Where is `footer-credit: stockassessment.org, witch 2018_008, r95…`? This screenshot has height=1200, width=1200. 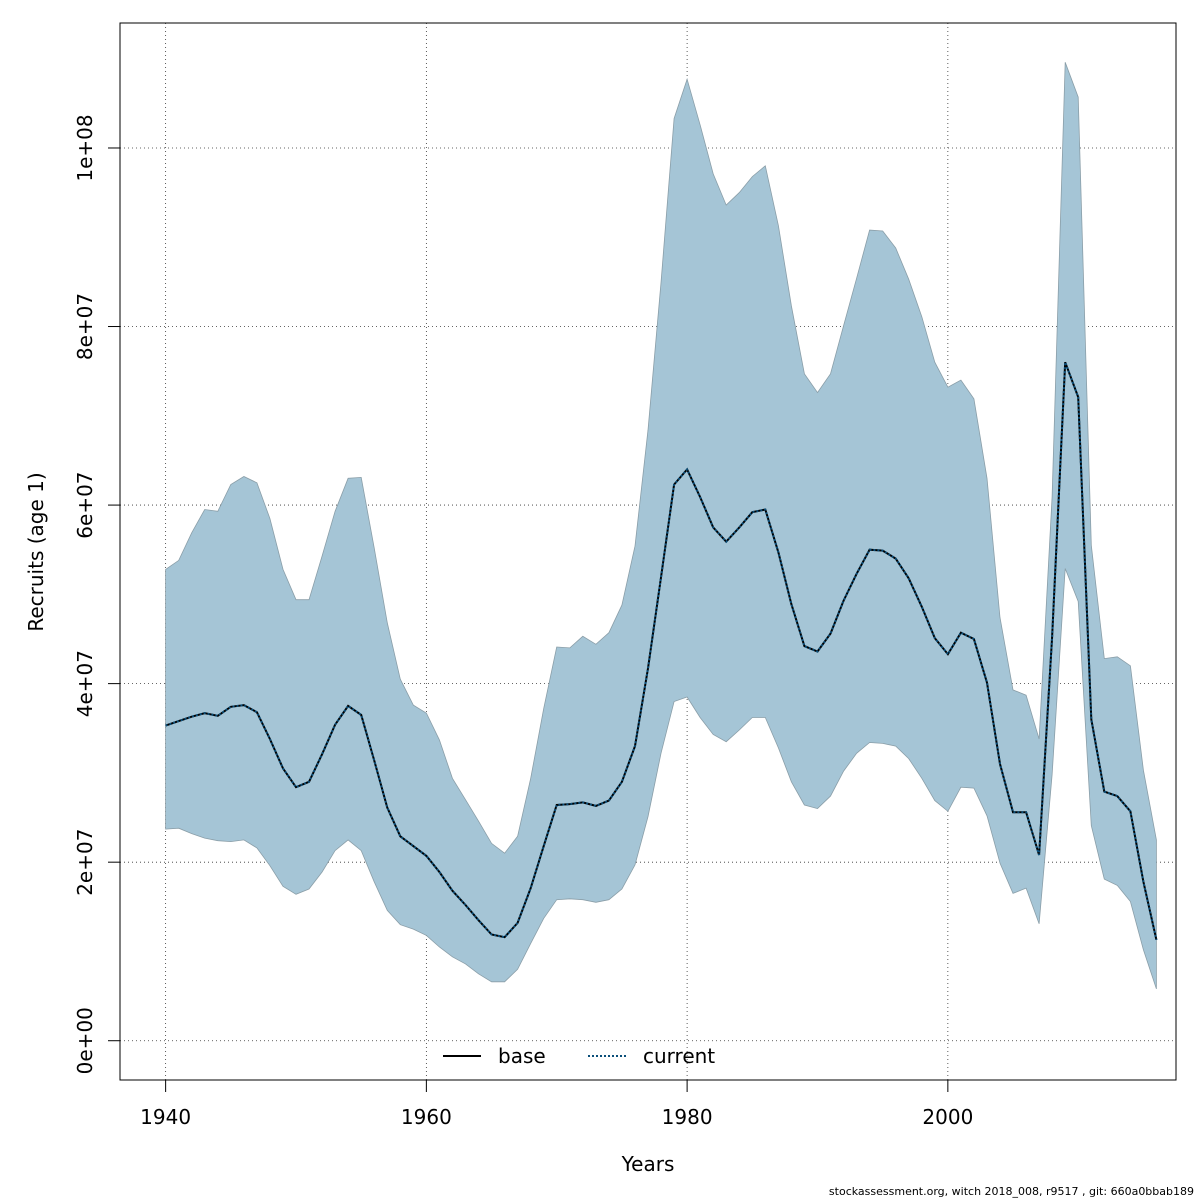
footer-credit: stockassessment.org, witch 2018_008, r95… is located at coordinates (1011, 1191).